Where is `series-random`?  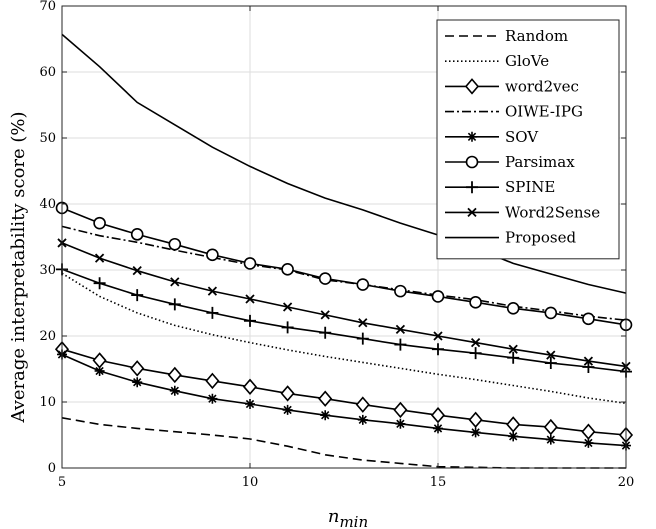
series-random is located at coordinates (343, 443).